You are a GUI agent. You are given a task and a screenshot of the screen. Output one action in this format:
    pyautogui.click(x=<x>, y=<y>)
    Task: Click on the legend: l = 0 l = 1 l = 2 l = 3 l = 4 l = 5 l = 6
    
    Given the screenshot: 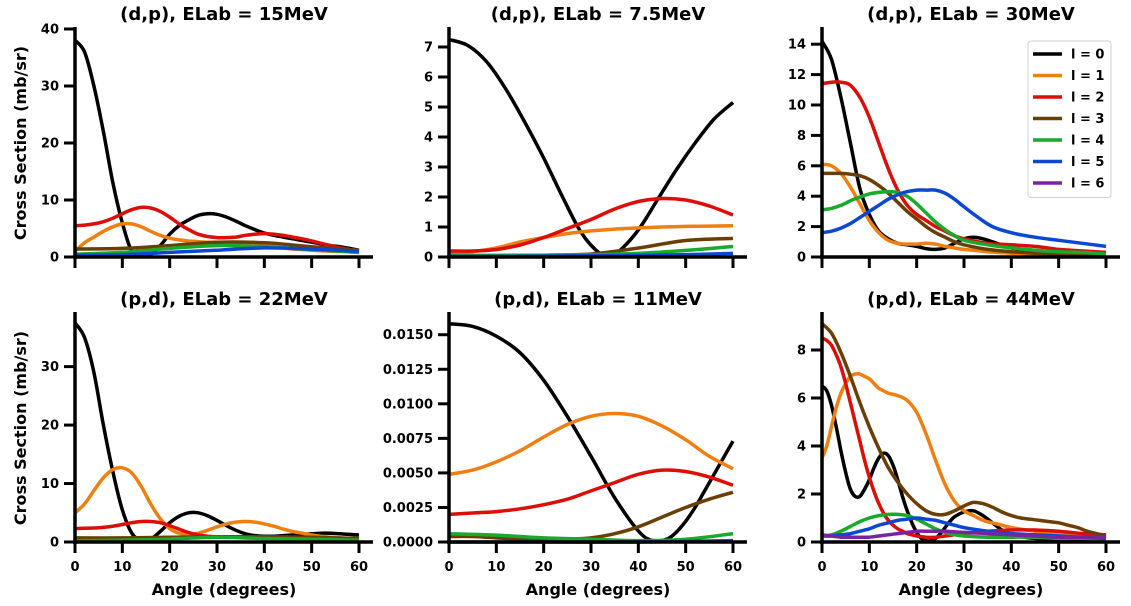 What is the action you would take?
    pyautogui.click(x=1069, y=119)
    